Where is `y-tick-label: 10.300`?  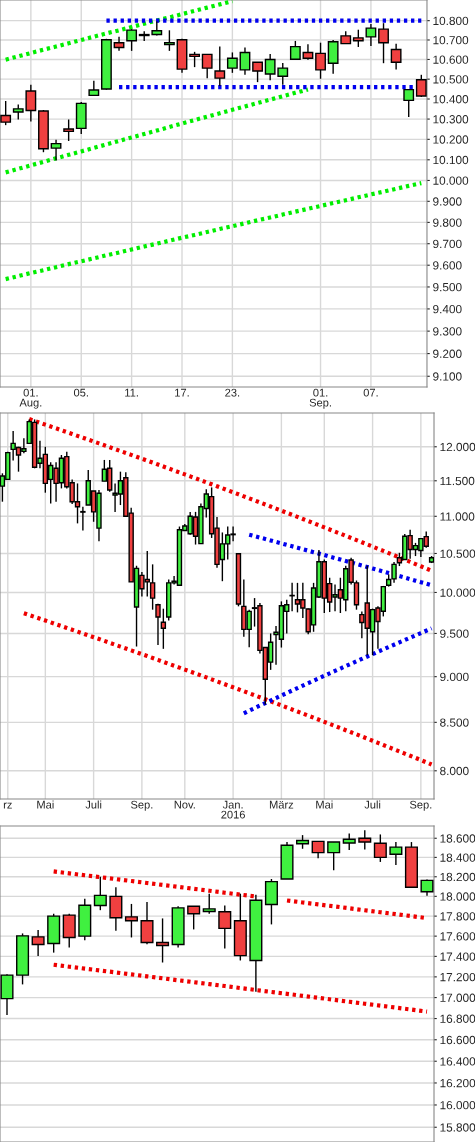 y-tick-label: 10.300 is located at coordinates (451, 119).